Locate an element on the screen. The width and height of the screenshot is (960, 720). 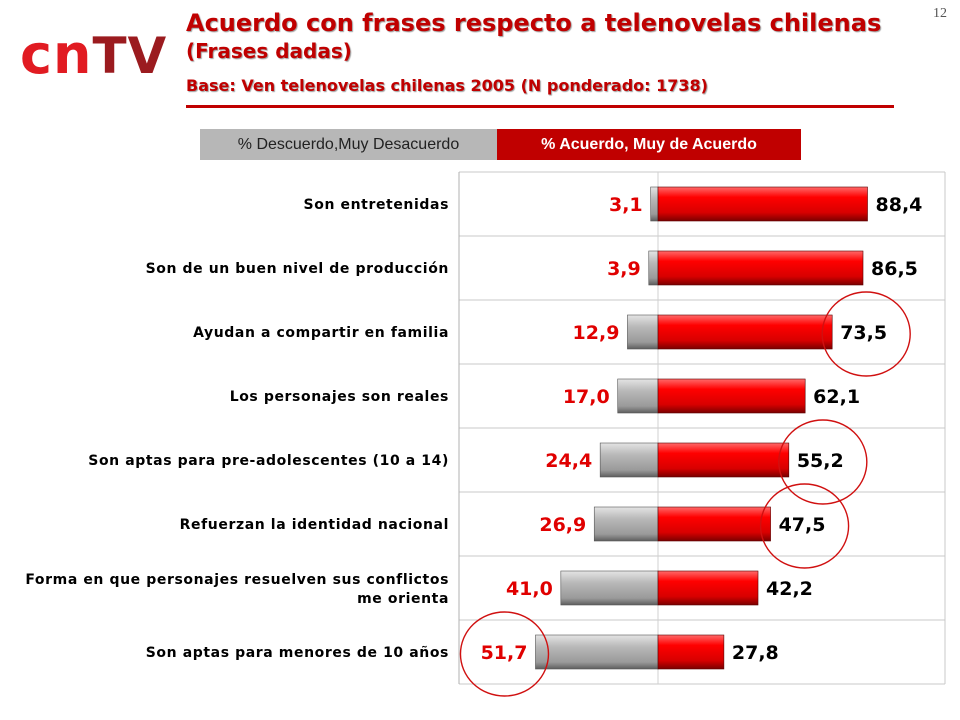
title-underline is located at coordinates (540, 106).